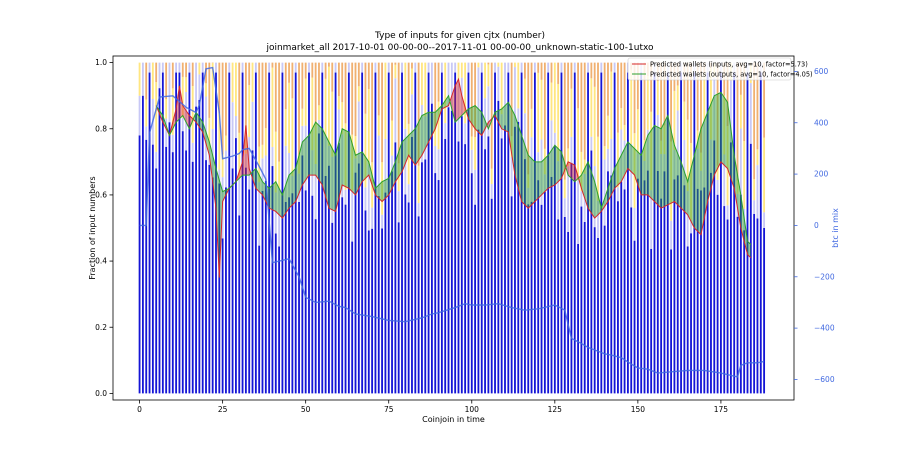  I want to click on y-tick-label: 0.0, so click(101, 393).